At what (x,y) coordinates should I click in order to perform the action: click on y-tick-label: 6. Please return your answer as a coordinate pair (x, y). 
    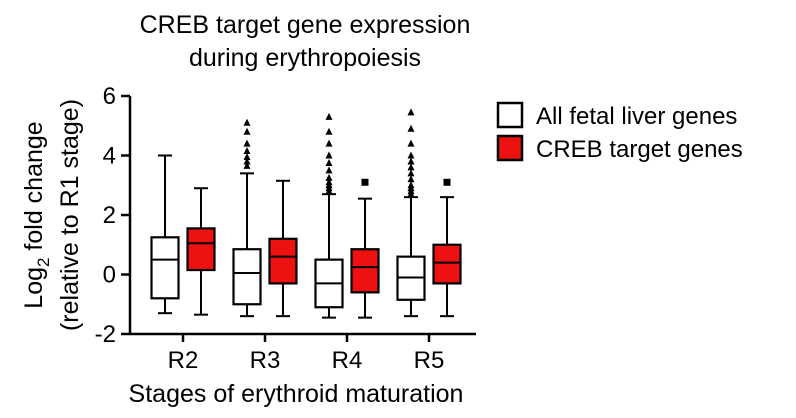
    Looking at the image, I should click on (109, 96).